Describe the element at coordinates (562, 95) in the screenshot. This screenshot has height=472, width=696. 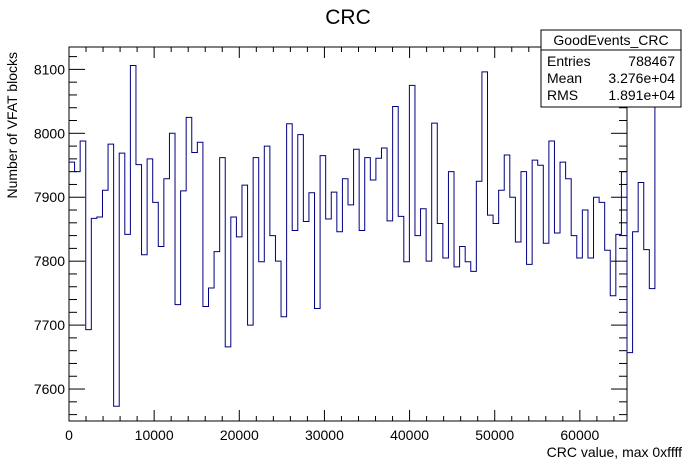
I see `stats-rms-label: RMS` at that location.